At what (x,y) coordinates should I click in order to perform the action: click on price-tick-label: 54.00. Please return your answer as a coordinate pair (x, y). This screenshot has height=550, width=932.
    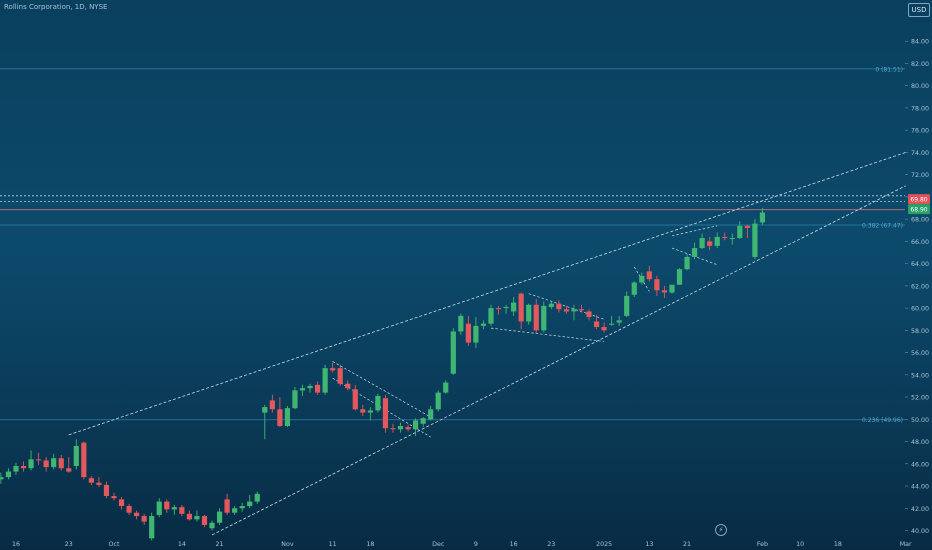
    Looking at the image, I should click on (920, 375).